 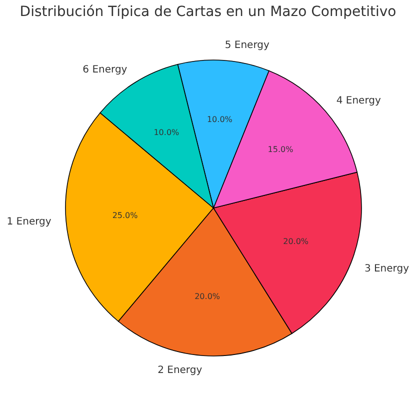 What do you see at coordinates (387, 268) in the screenshot?
I see `slice-label: 3 Energy` at bounding box center [387, 268].